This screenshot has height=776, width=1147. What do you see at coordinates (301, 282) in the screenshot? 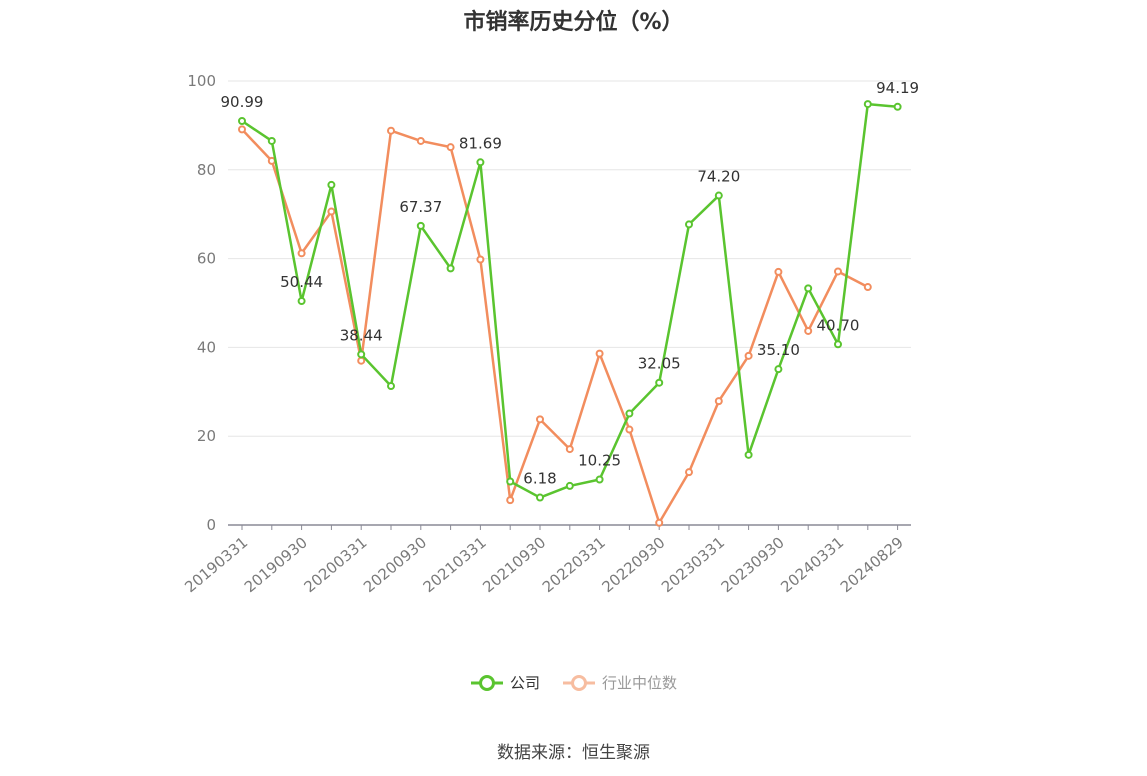
I see `data-label: 50.44` at bounding box center [301, 282].